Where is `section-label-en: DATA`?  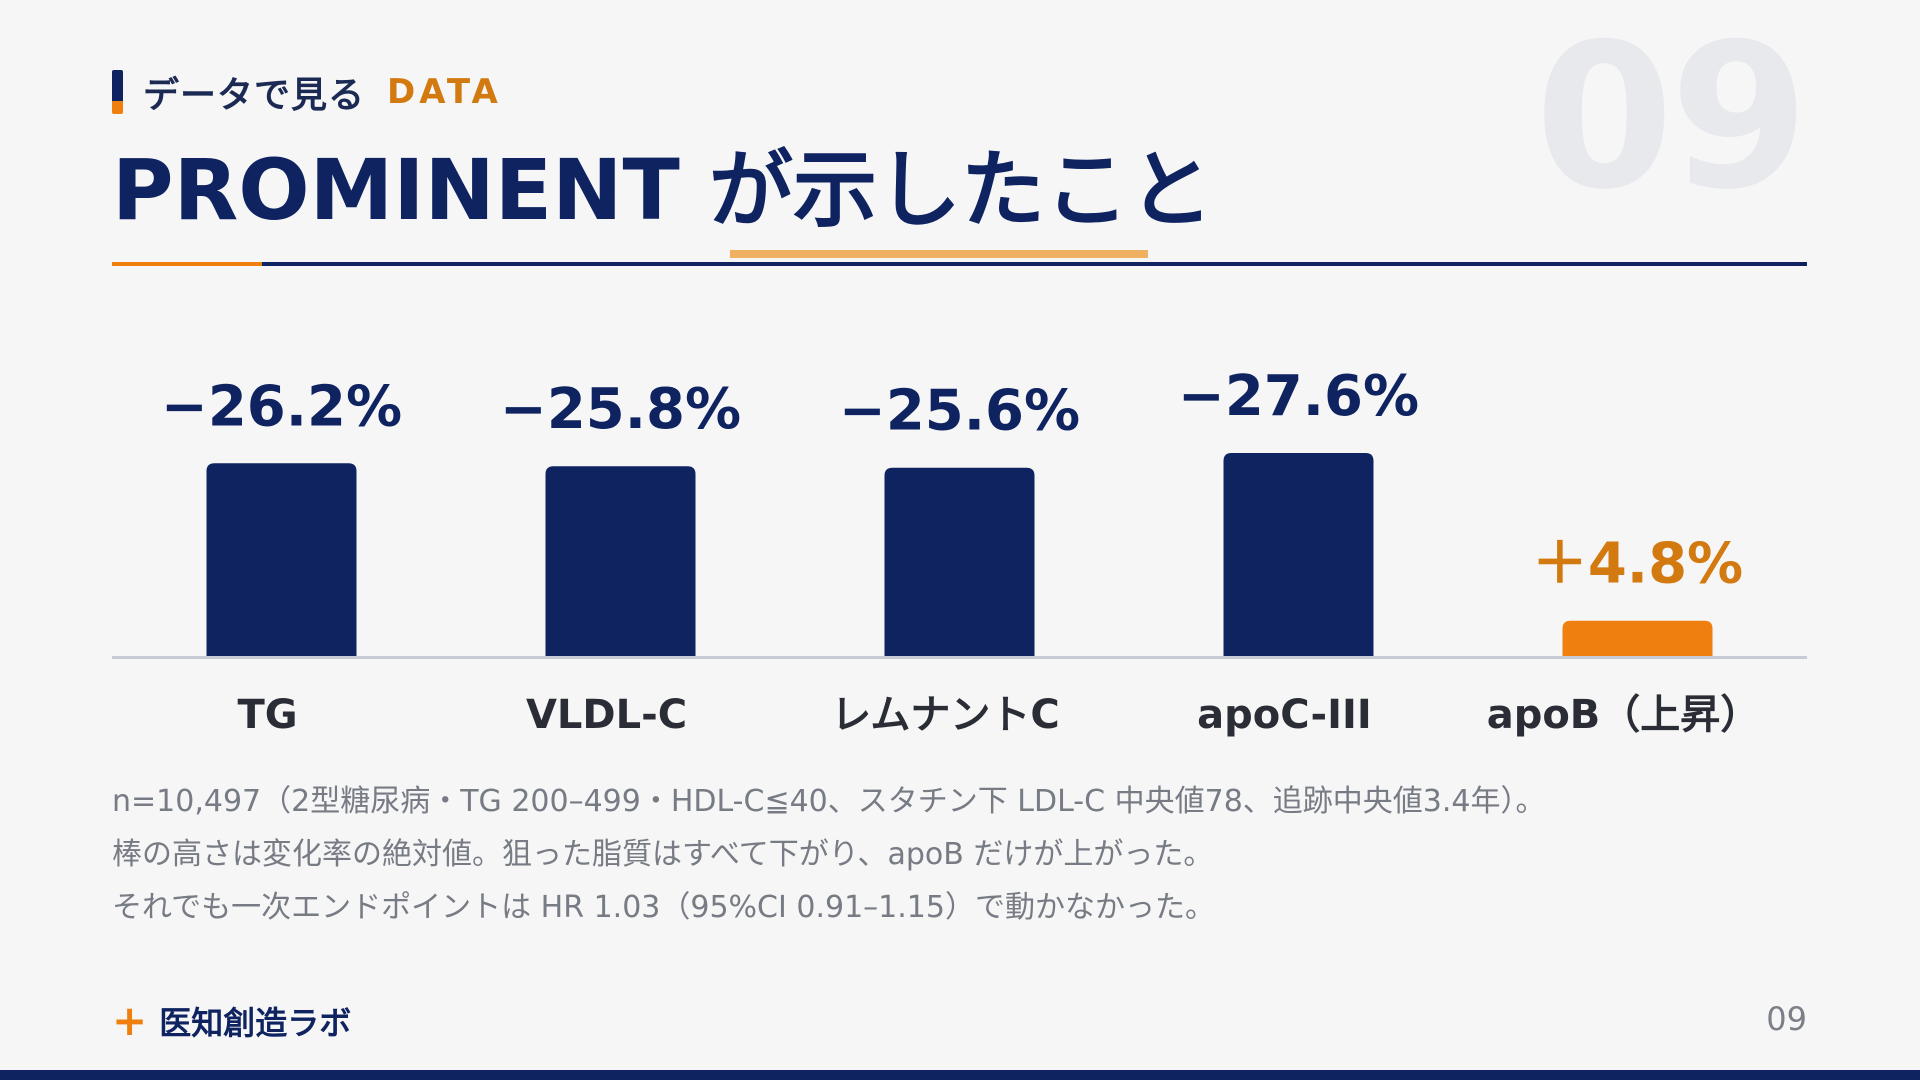 section-label-en: DATA is located at coordinates (444, 92).